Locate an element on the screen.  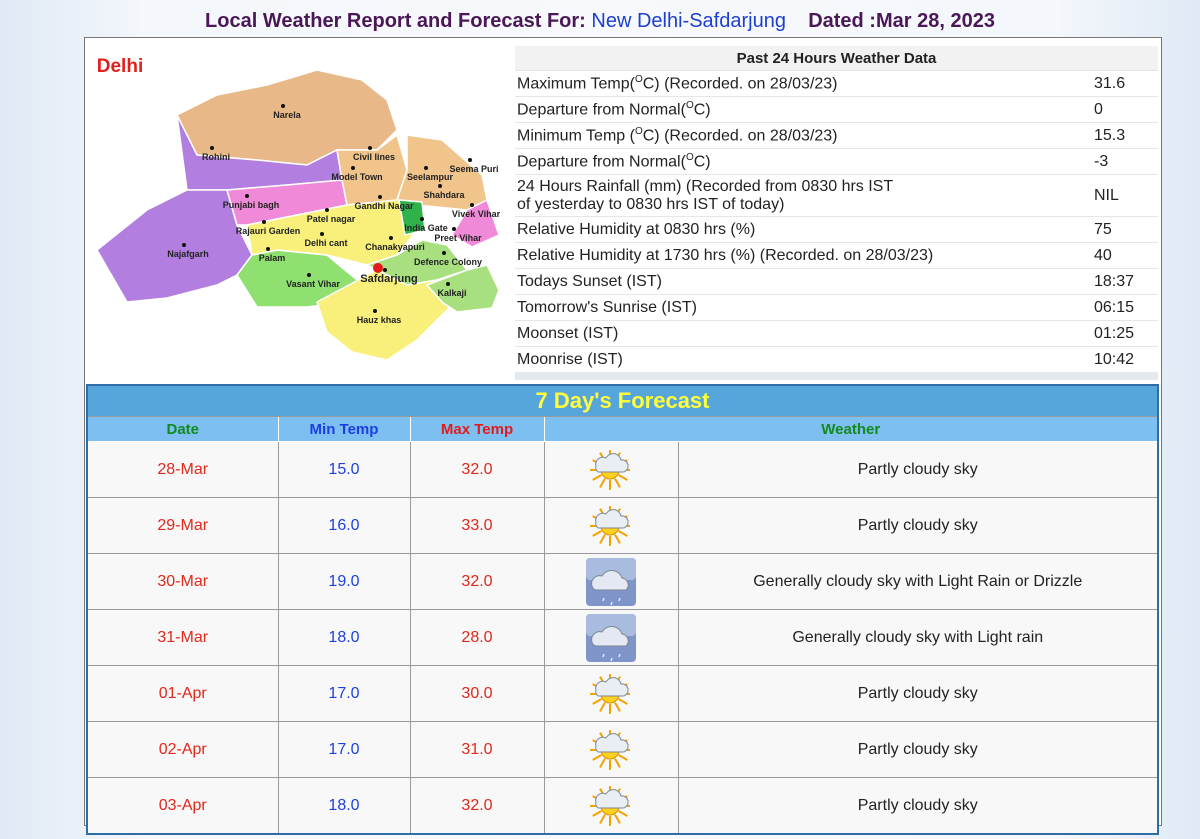
max-temp: 30.0 is located at coordinates (477, 693).